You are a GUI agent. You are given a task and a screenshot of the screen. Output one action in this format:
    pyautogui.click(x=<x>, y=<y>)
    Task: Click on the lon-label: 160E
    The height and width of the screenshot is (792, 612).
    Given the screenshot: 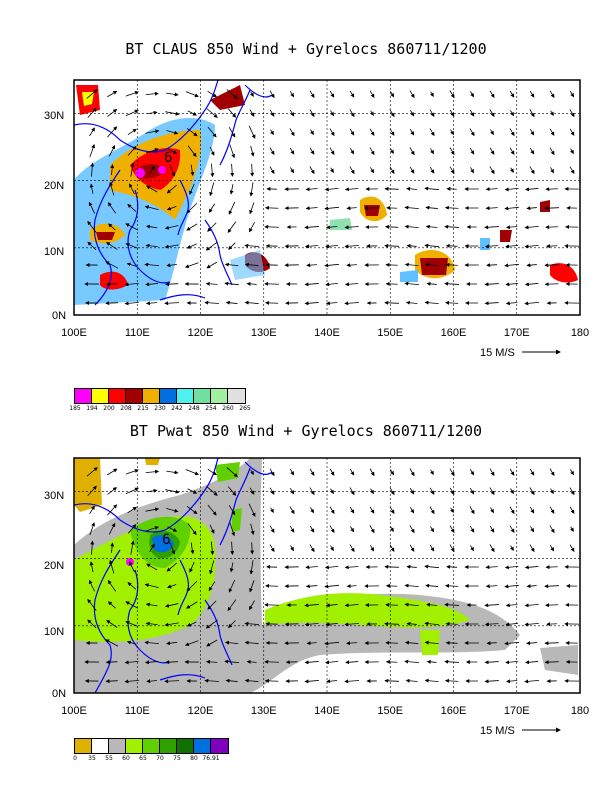 What is the action you would take?
    pyautogui.click(x=454, y=711)
    